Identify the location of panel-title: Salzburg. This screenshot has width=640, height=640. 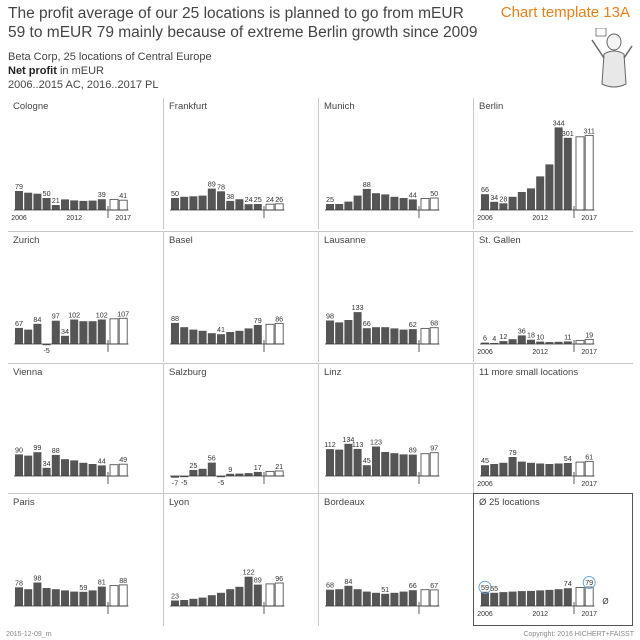
(188, 372).